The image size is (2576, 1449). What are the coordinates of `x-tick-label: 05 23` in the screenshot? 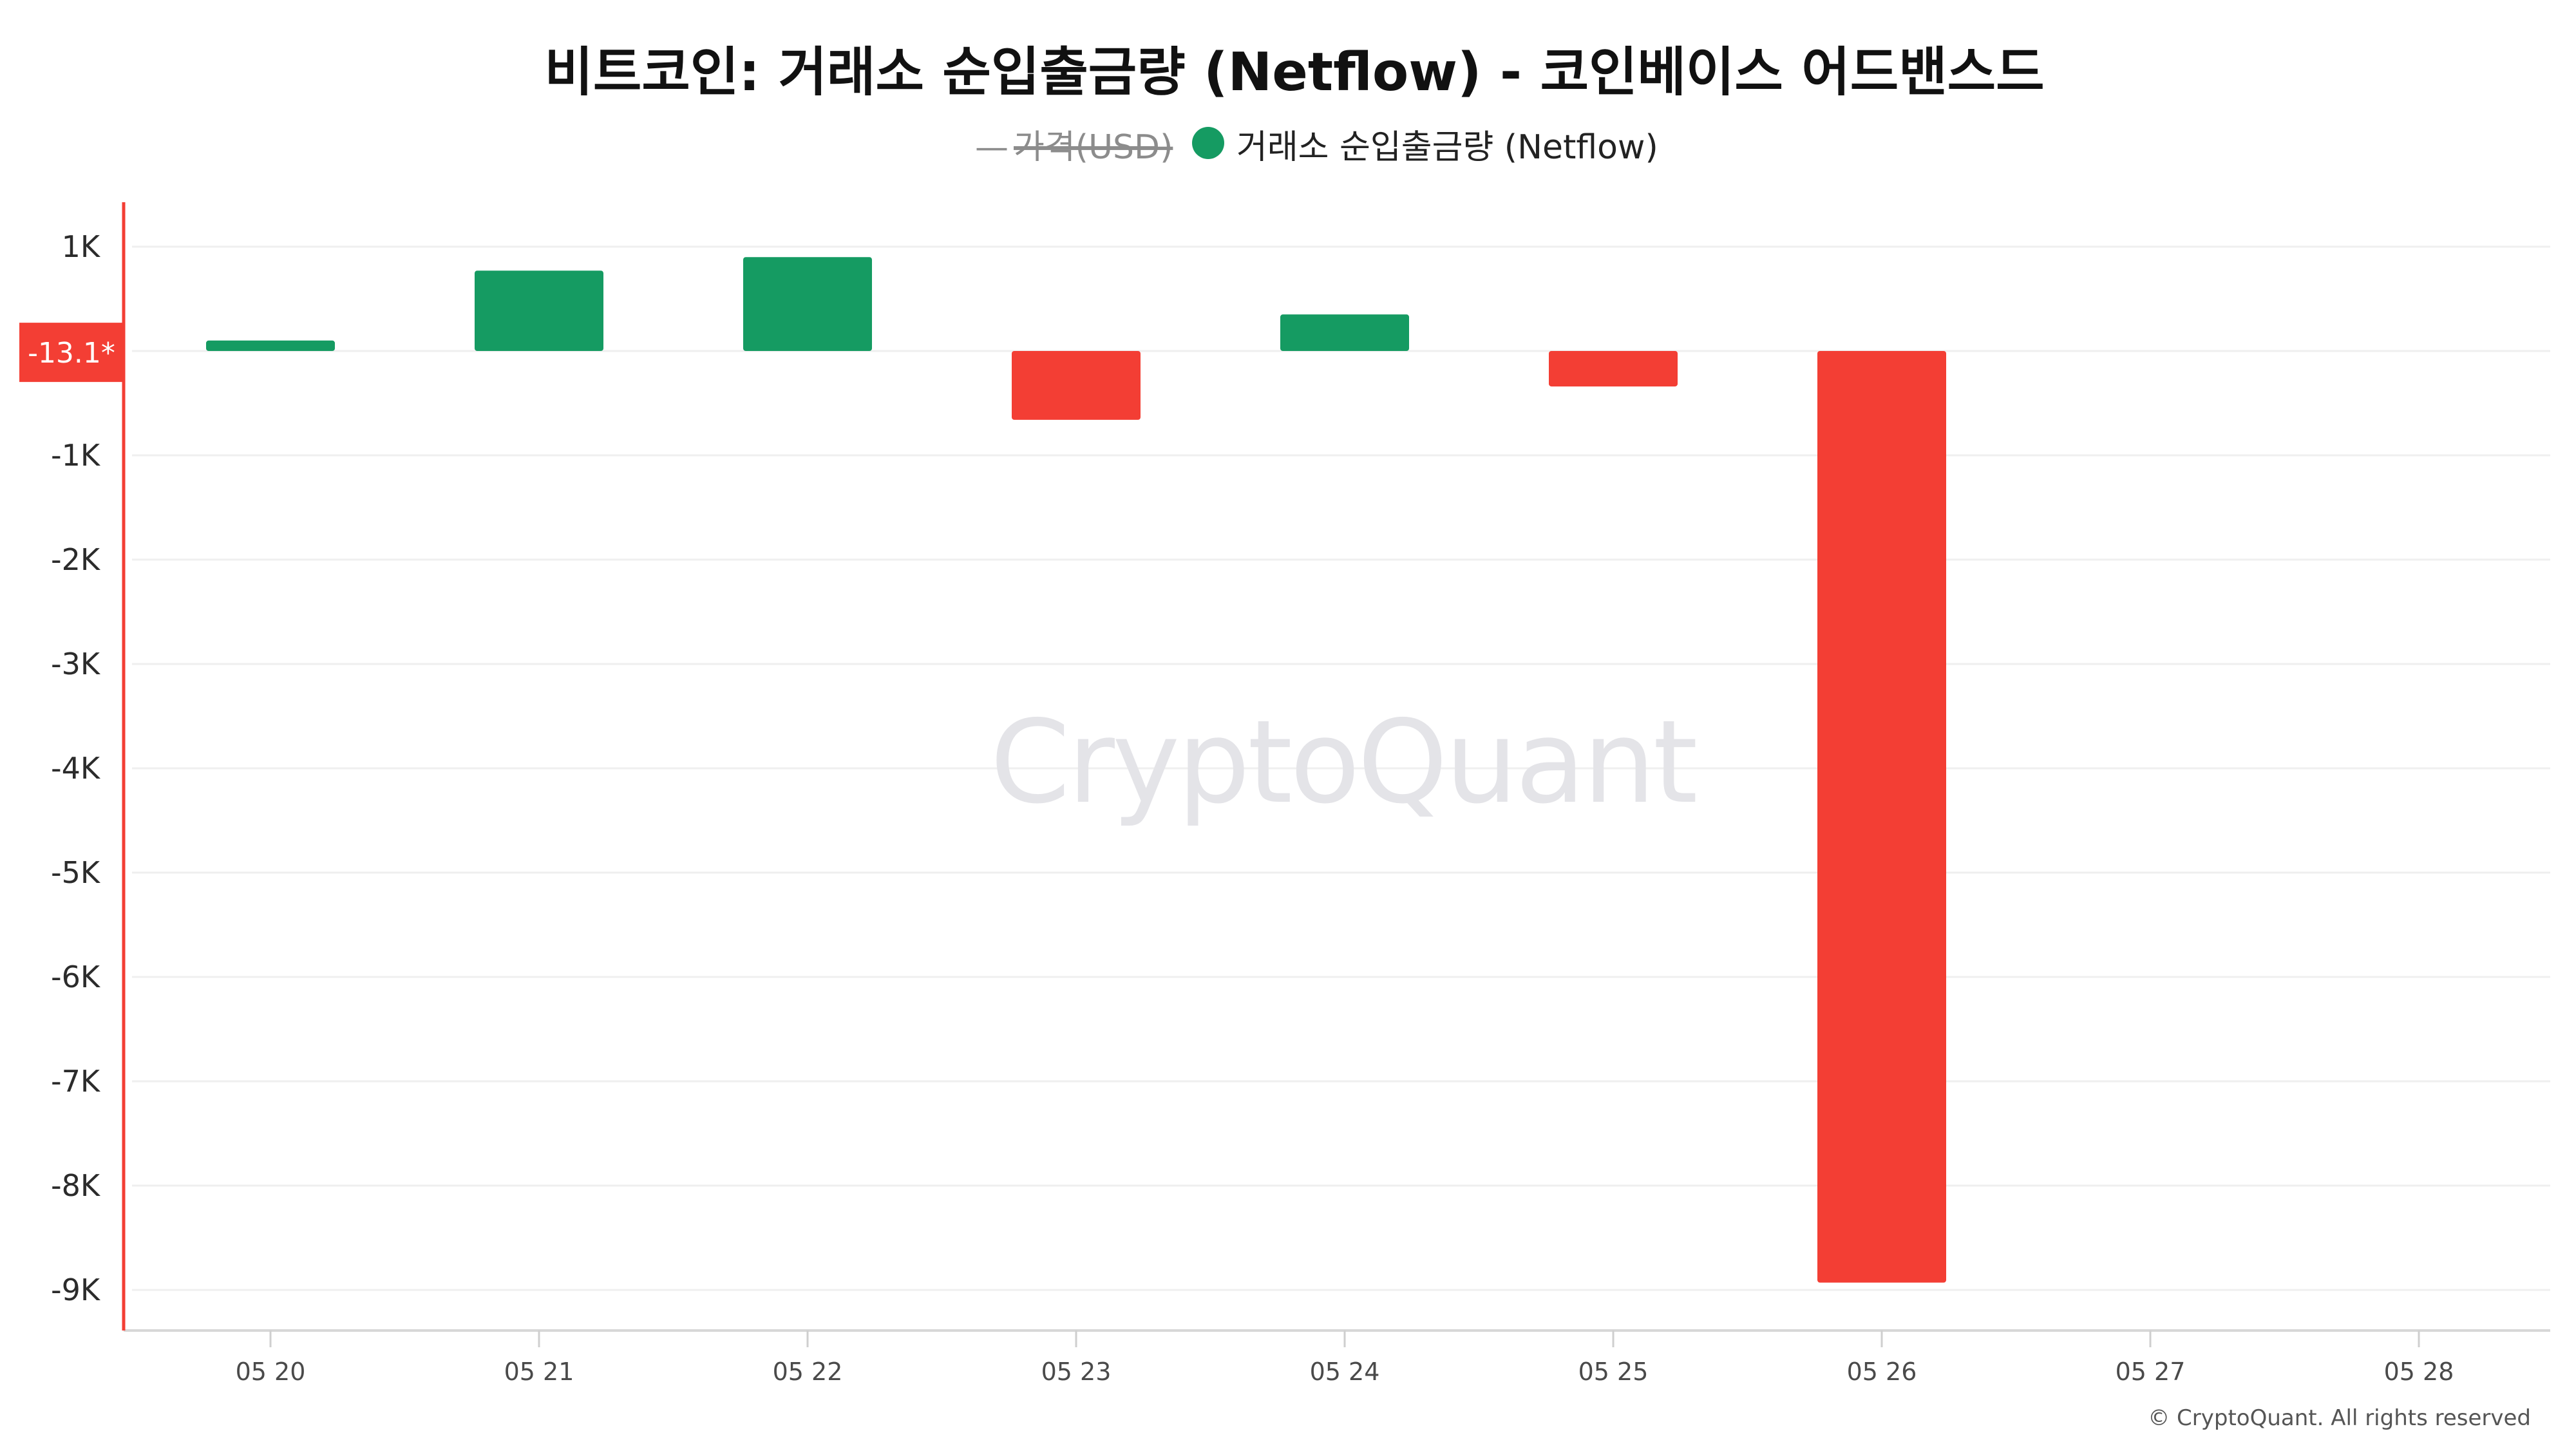 It's located at (1076, 1372).